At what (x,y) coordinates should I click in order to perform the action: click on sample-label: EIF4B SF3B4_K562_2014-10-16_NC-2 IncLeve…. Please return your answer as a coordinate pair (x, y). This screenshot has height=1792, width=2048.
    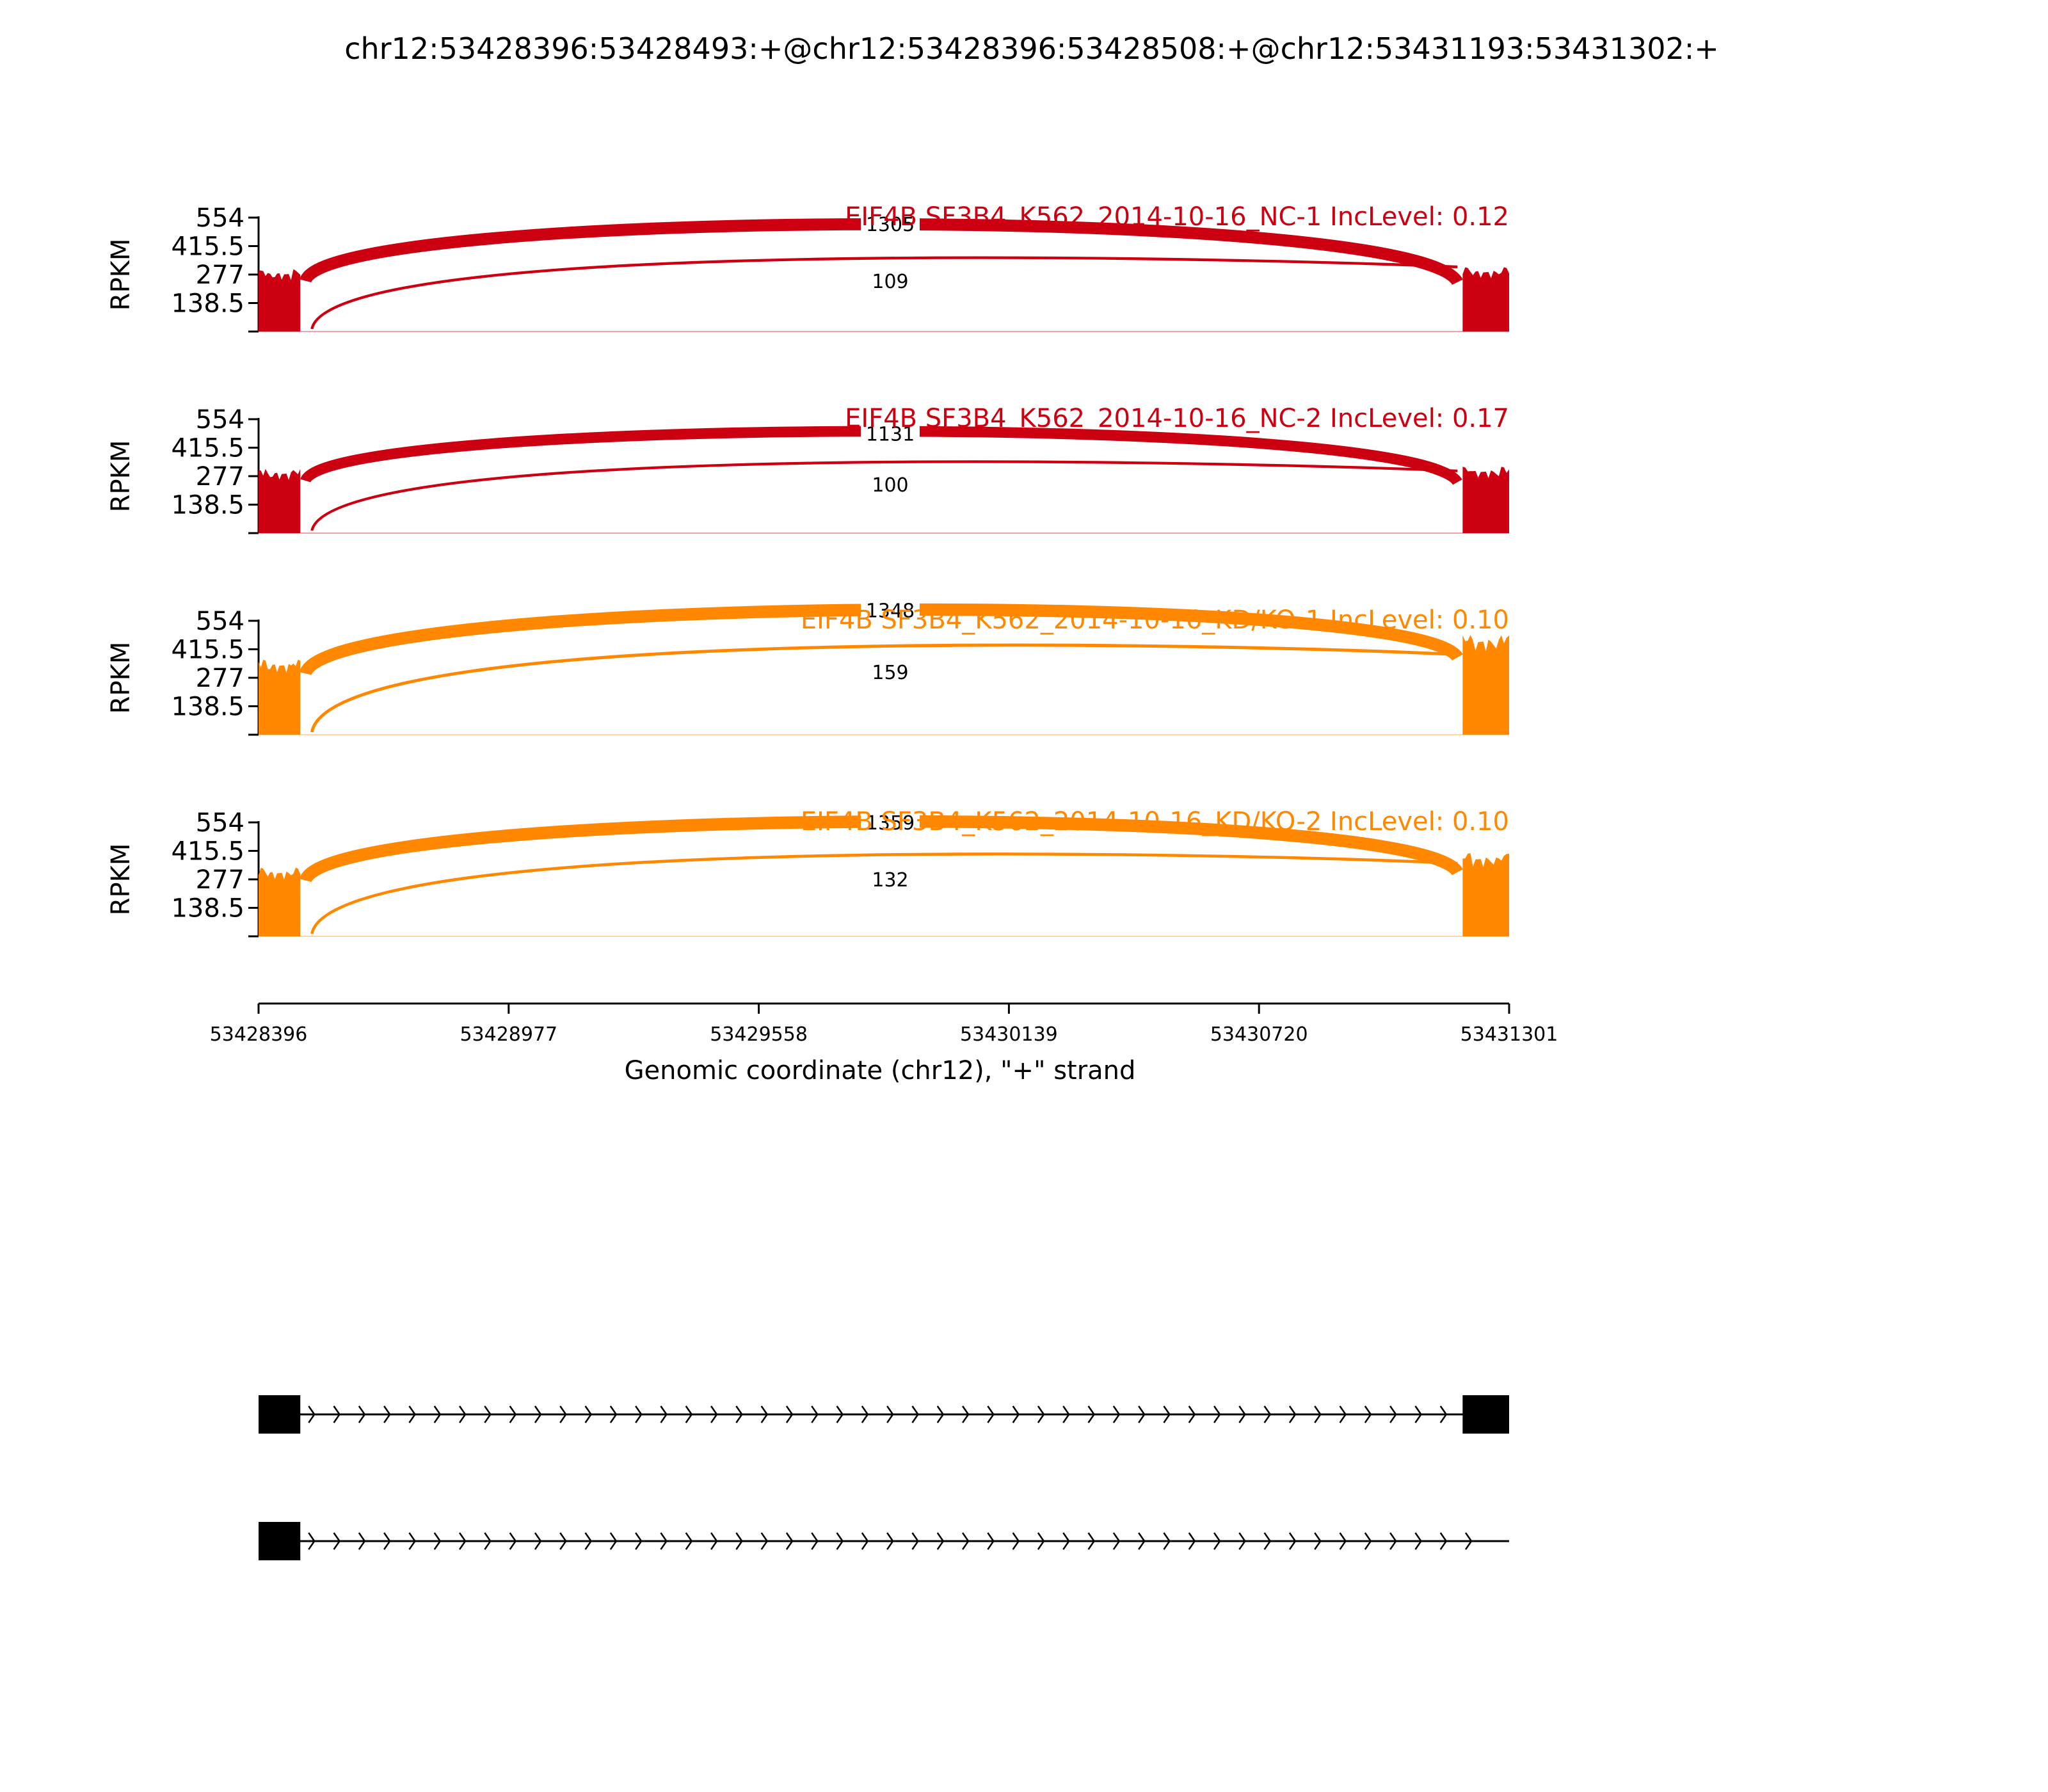
    Looking at the image, I should click on (1177, 418).